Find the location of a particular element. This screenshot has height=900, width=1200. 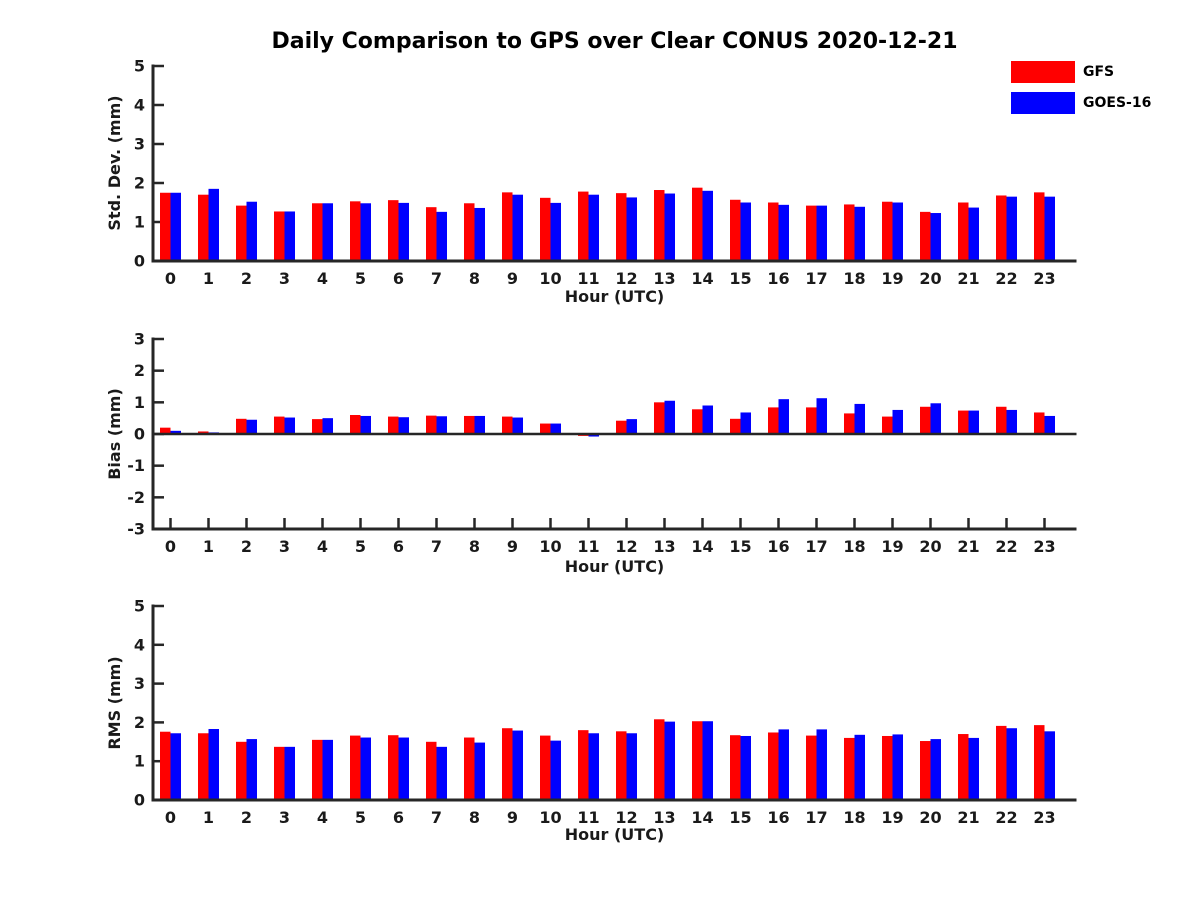

bar-gfs-h14 is located at coordinates (697, 421).